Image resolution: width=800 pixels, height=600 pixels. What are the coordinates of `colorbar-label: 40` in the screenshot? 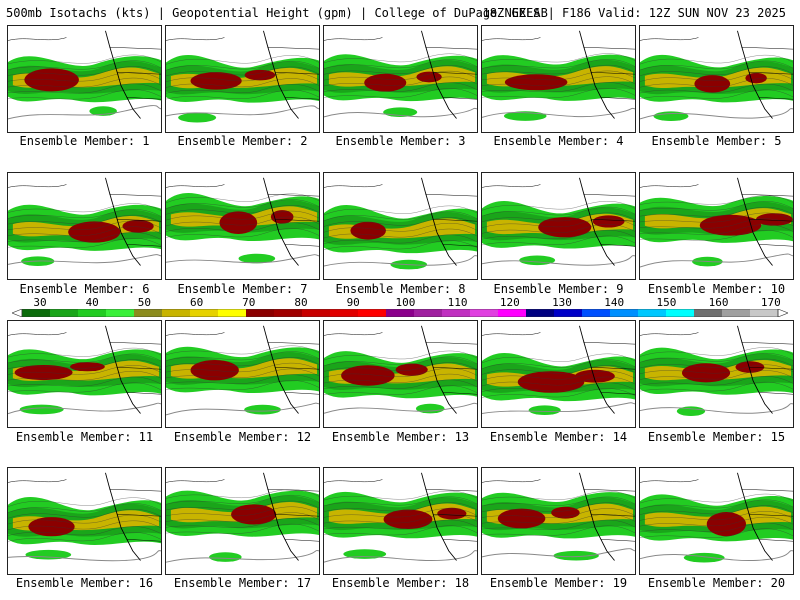 It's located at (92, 302).